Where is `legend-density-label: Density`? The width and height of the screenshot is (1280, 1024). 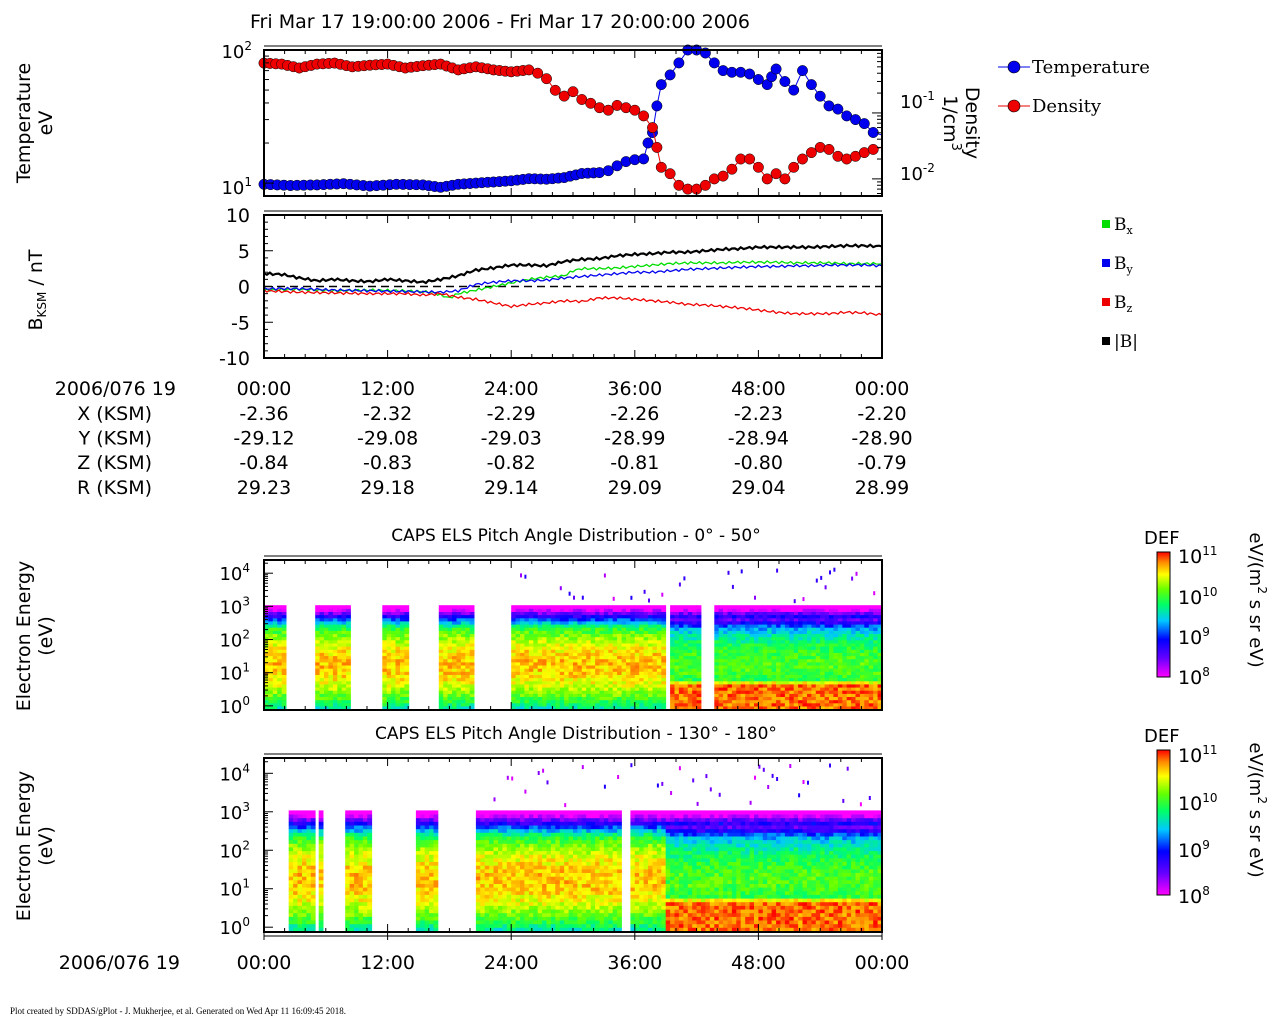
legend-density-label: Density is located at coordinates (1067, 106).